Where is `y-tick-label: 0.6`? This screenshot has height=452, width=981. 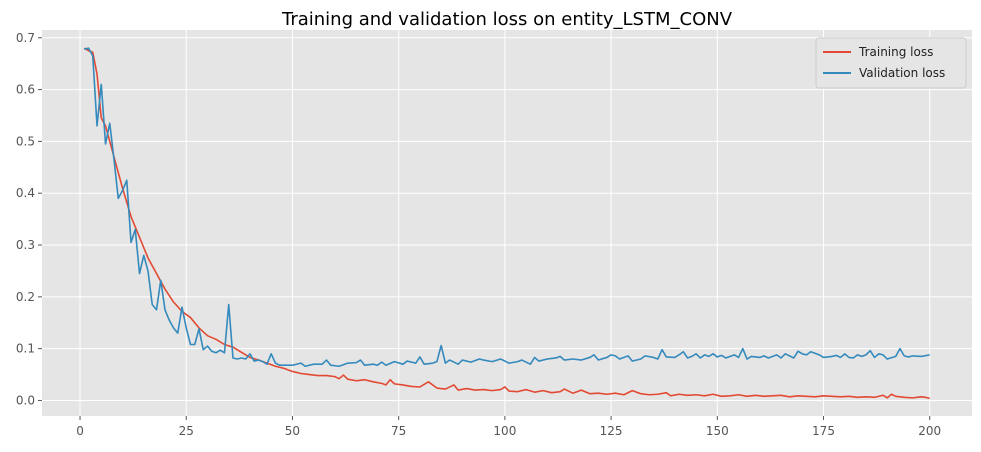 y-tick-label: 0.6 is located at coordinates (25, 90).